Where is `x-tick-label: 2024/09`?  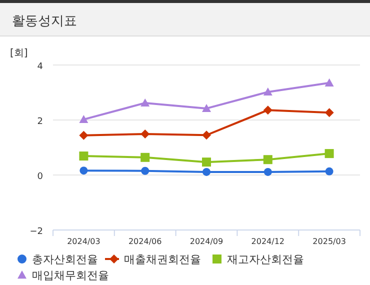
x-tick-label: 2024/09 is located at coordinates (207, 241).